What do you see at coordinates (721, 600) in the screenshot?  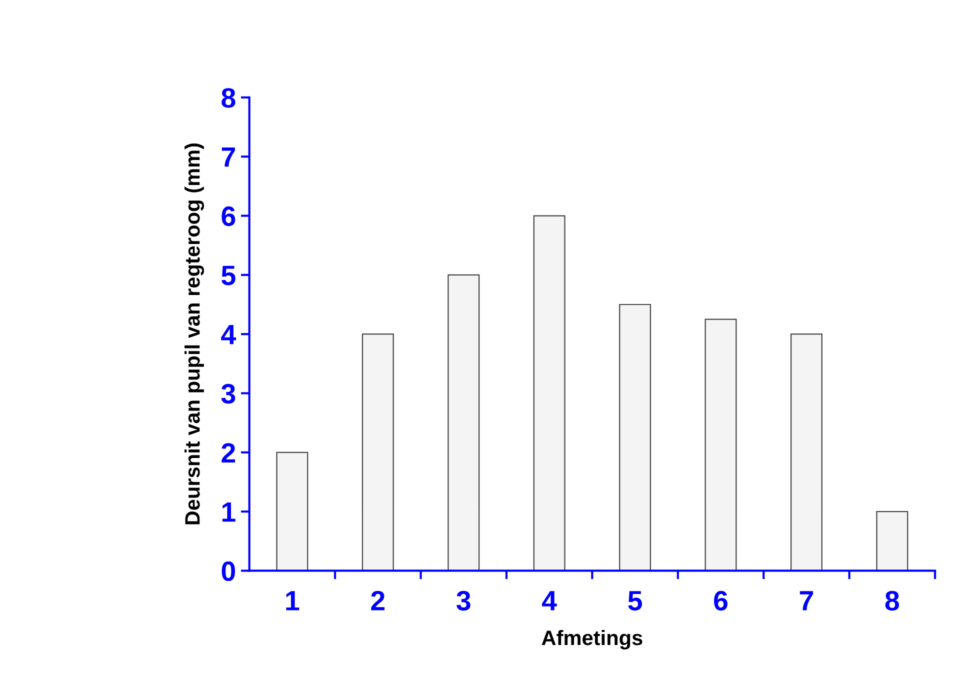 I see `x-tick-label: 6` at bounding box center [721, 600].